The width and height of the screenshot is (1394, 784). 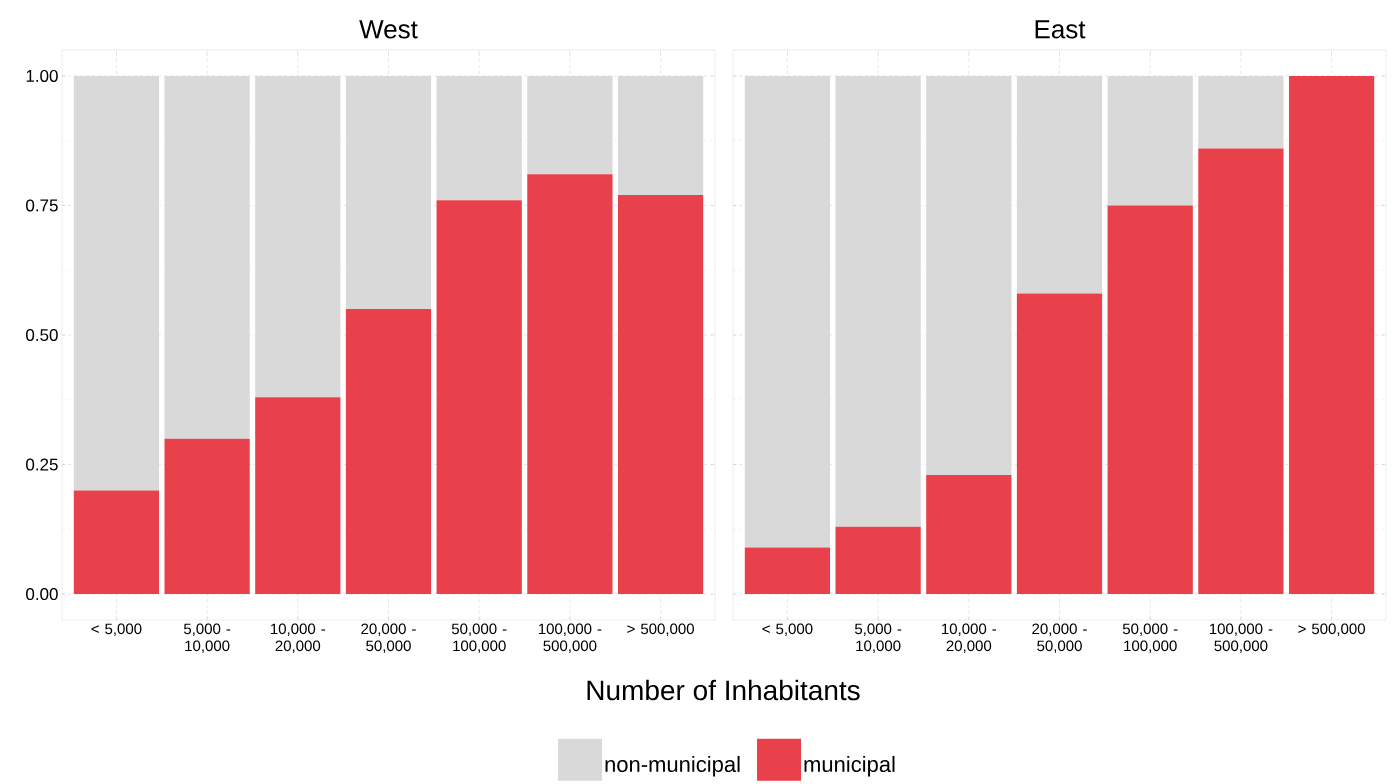 I want to click on y-tick-label: 1.00, so click(x=42, y=75).